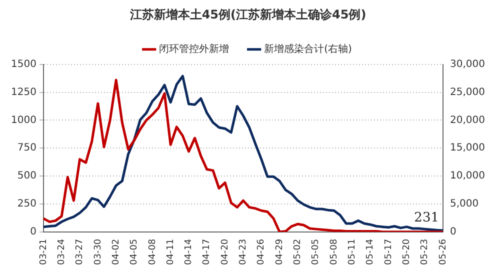 This screenshot has height=276, width=500. Describe the element at coordinates (153, 252) in the screenshot. I see `x-tick-label: 04-08` at that location.